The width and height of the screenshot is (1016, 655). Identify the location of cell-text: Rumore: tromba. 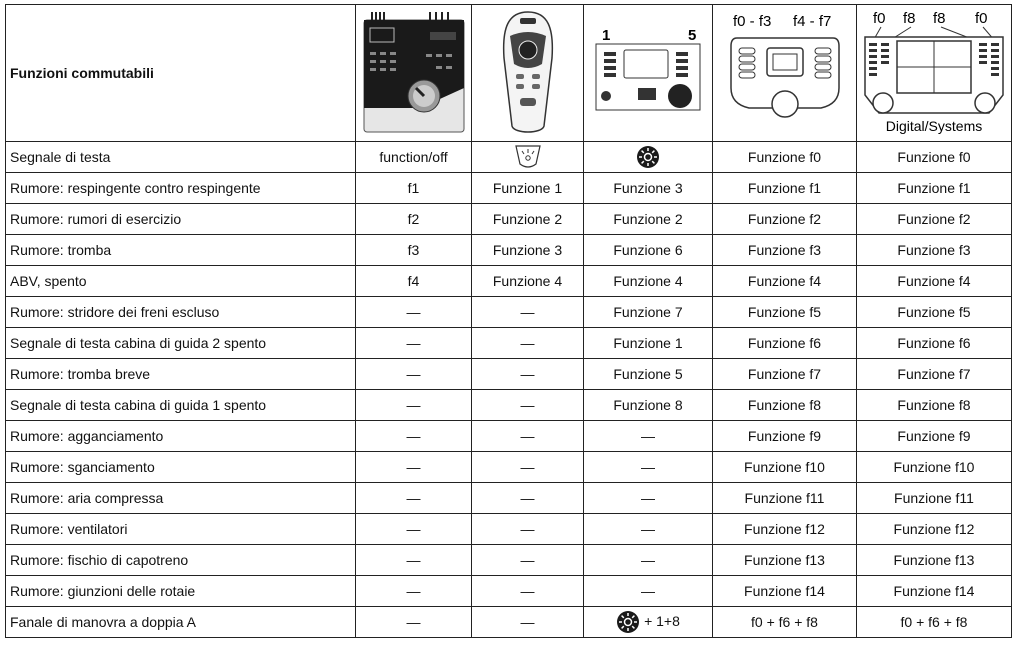
(61, 250).